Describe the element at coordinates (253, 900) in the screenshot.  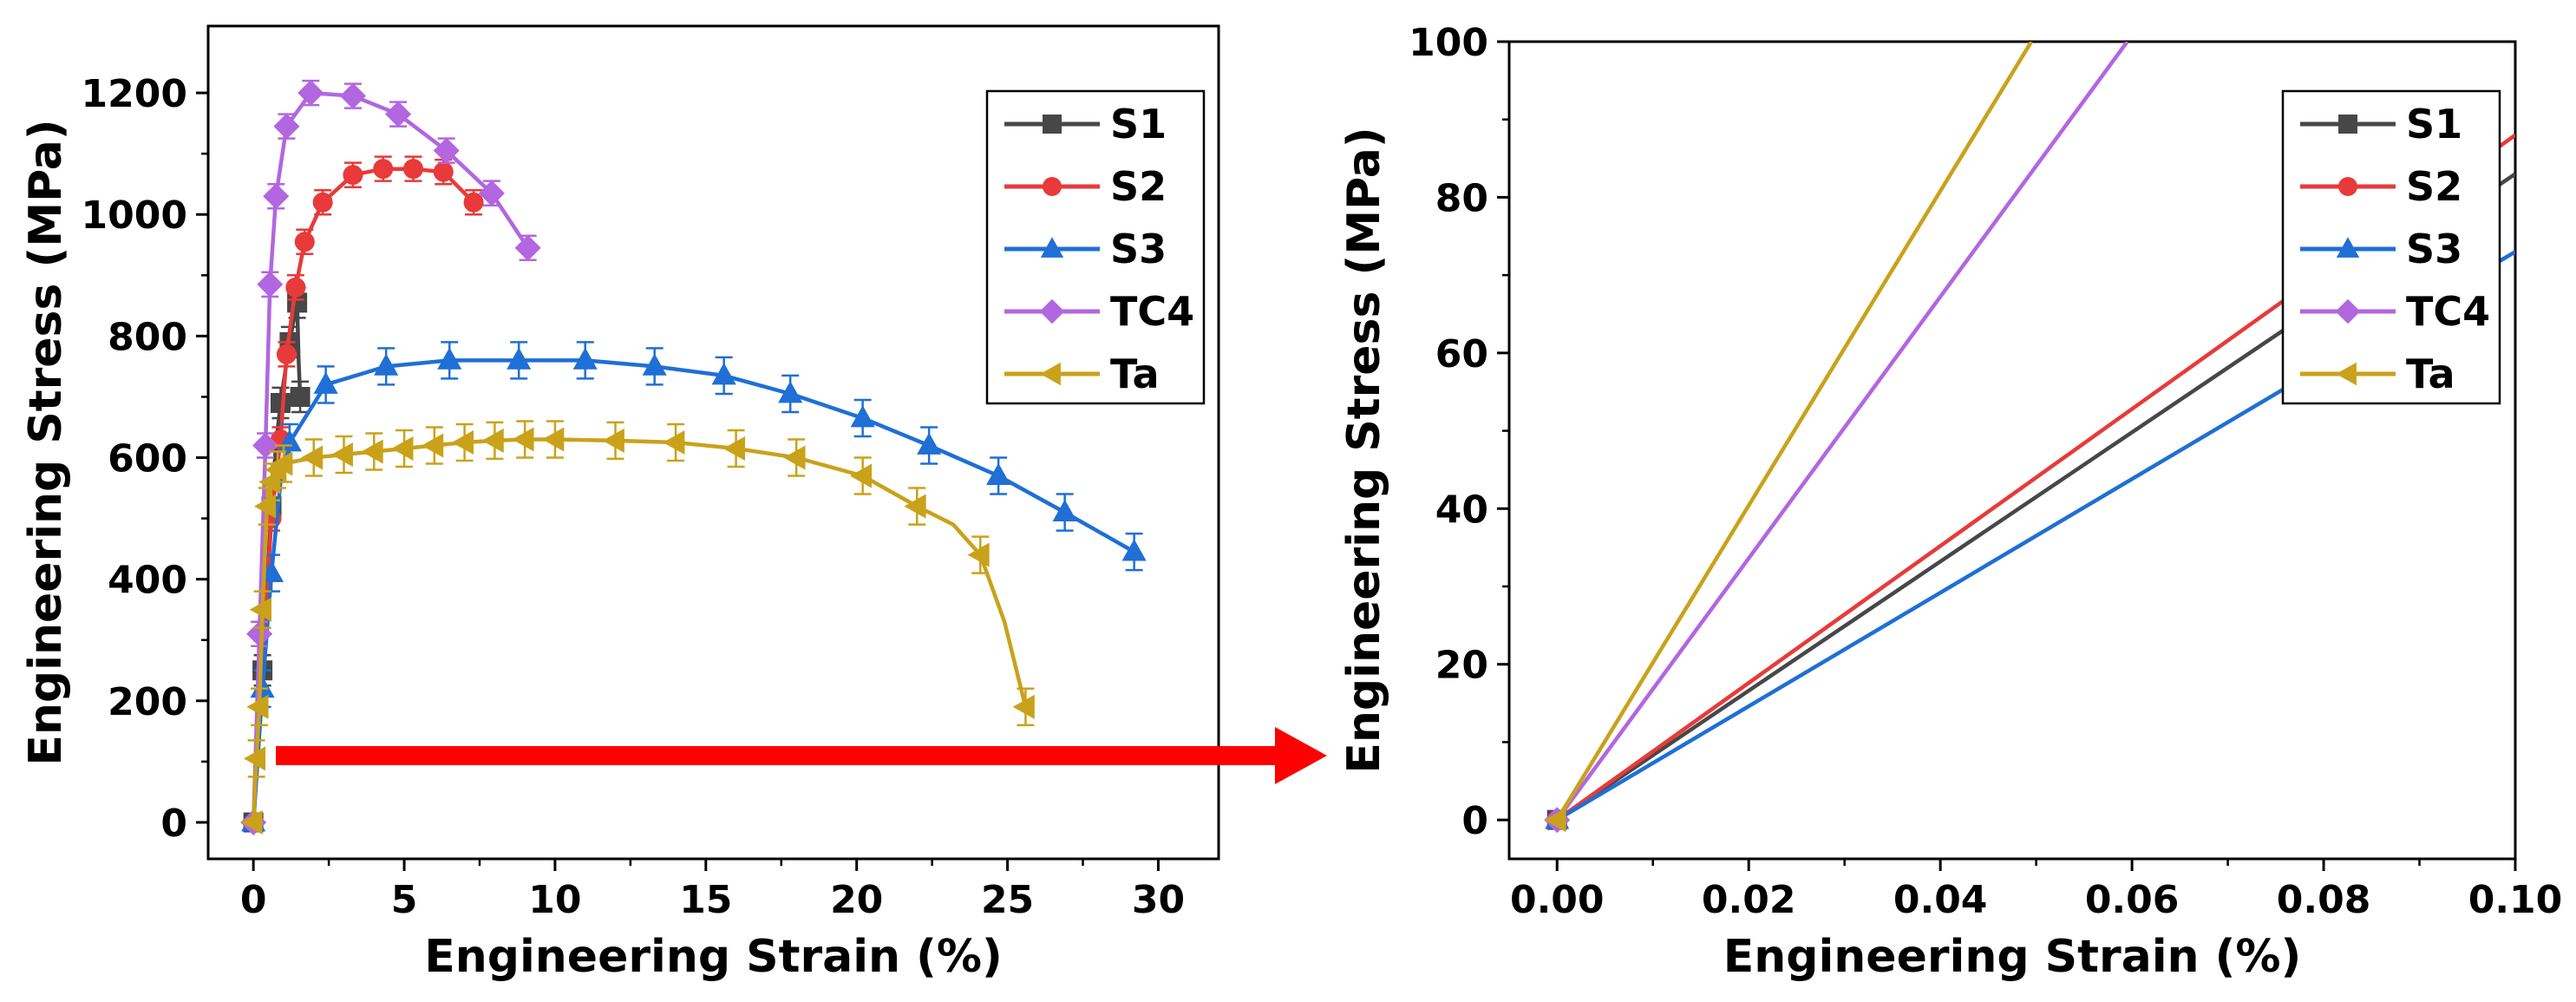
I see `x-tick-label: 0` at that location.